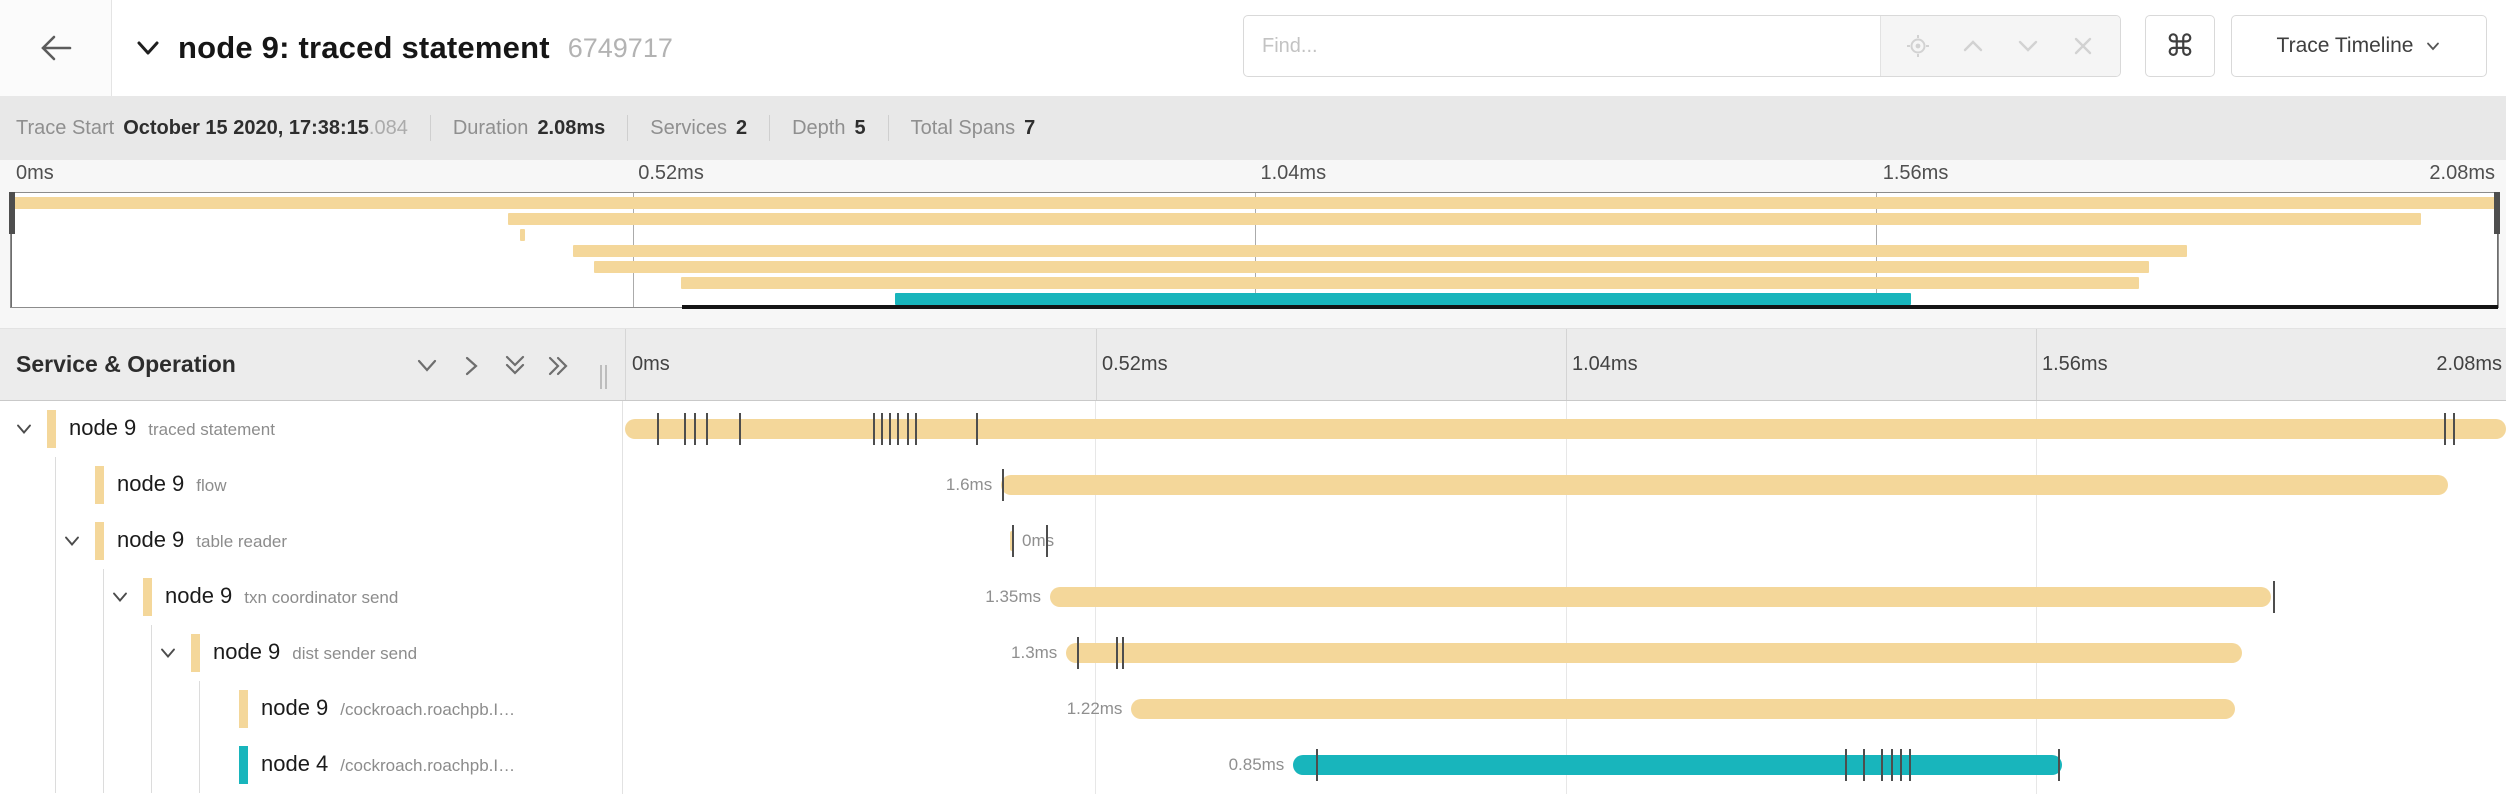  What do you see at coordinates (1030, 127) in the screenshot?
I see `summary-value: 7` at bounding box center [1030, 127].